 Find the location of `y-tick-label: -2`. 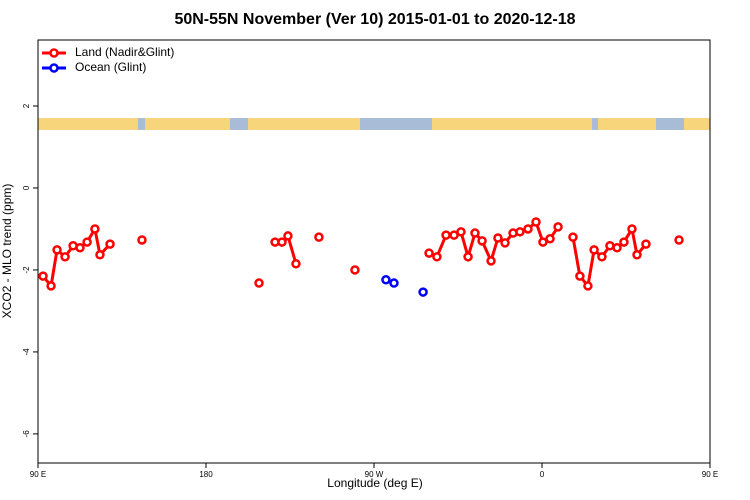

y-tick-label: -2 is located at coordinates (26, 270).